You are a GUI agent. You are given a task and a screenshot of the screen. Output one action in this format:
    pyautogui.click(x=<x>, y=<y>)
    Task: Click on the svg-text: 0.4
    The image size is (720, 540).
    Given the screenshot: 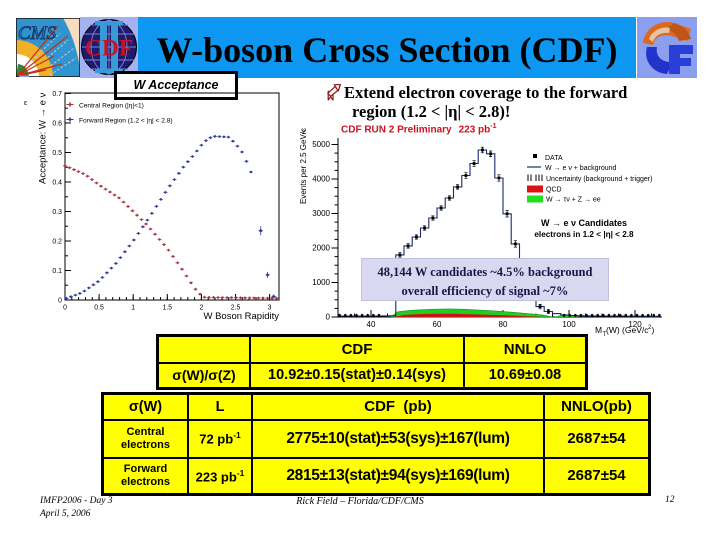 What is the action you would take?
    pyautogui.click(x=57, y=183)
    